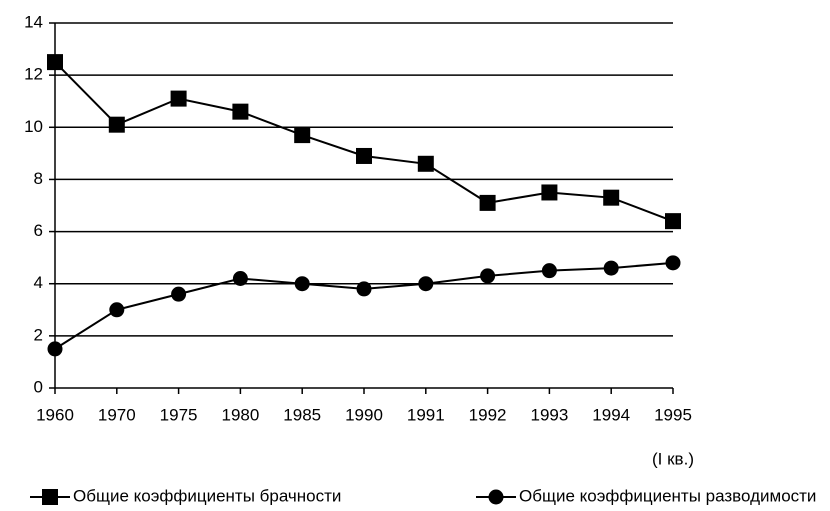 Image resolution: width=830 pixels, height=511 pixels. Describe the element at coordinates (38, 282) in the screenshot. I see `y-tick-label: 4` at that location.